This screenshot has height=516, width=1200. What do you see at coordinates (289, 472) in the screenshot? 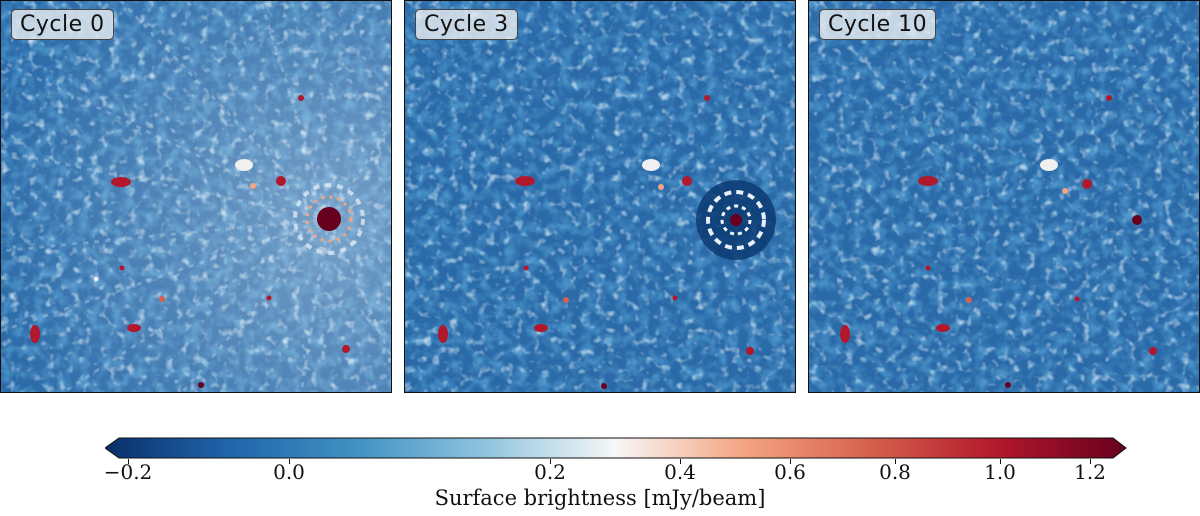
I see `colorbar-tick-label: 0.0` at bounding box center [289, 472].